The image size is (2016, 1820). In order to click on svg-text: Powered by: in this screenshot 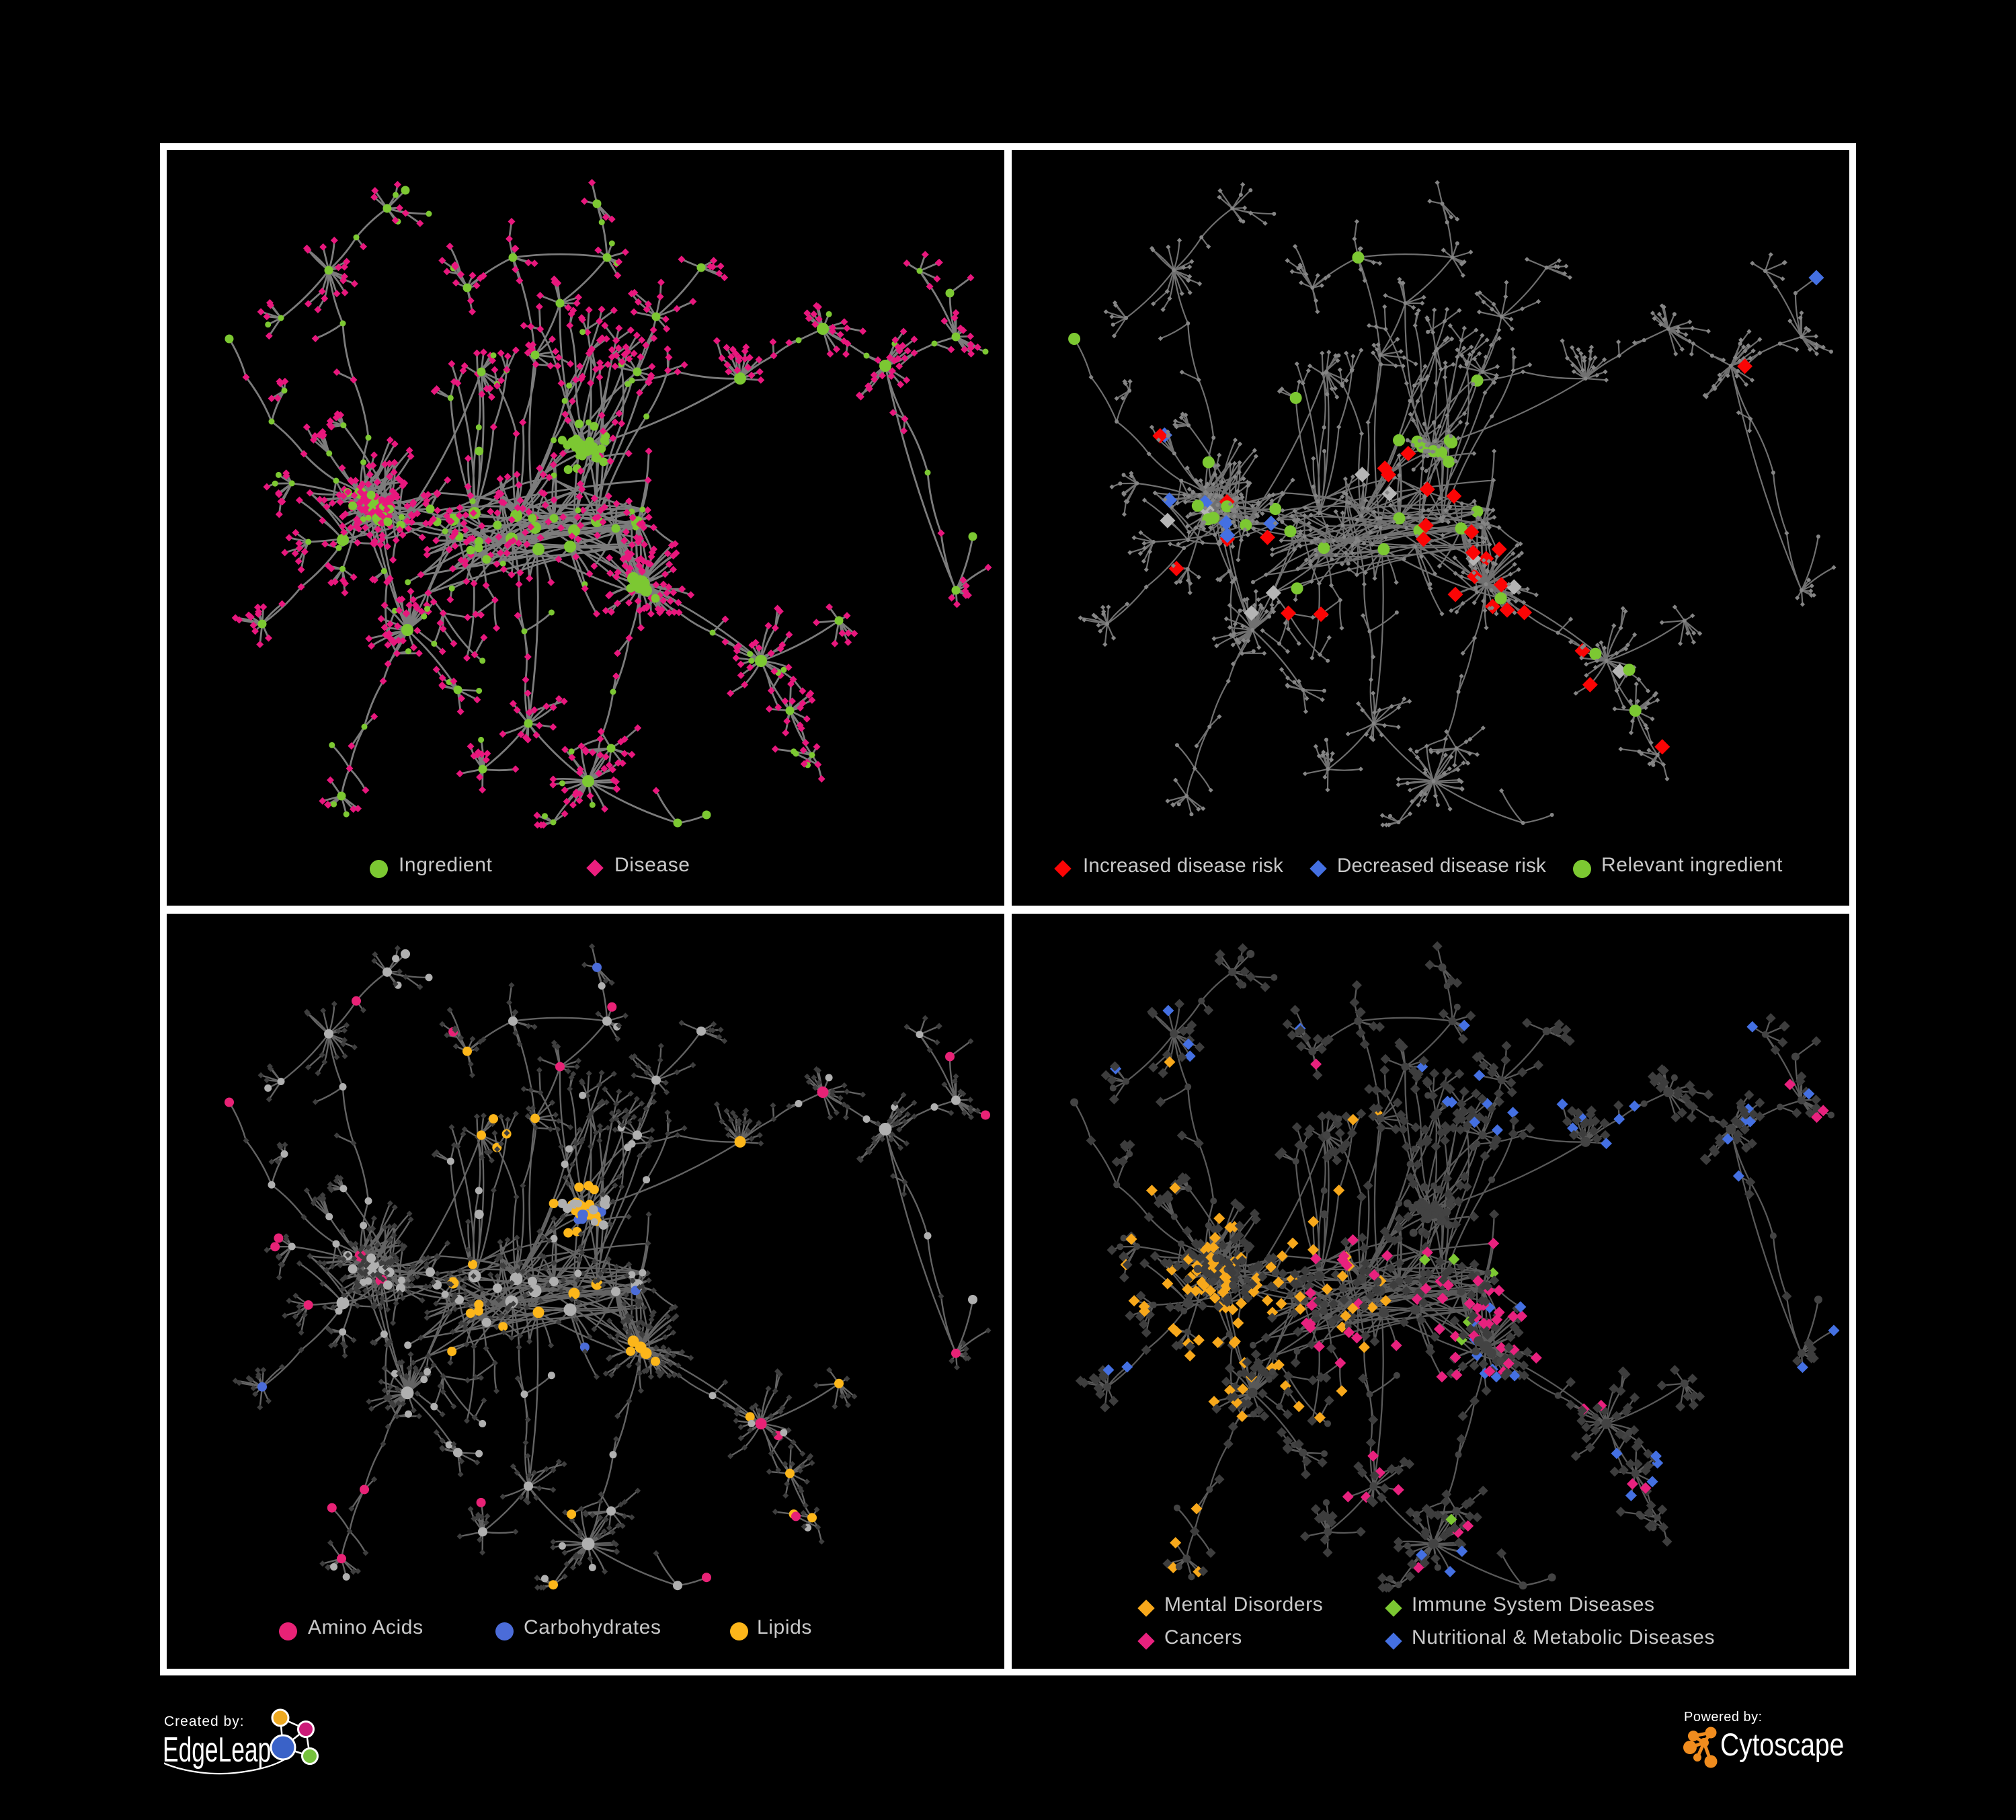, I will do `click(1723, 1717)`.